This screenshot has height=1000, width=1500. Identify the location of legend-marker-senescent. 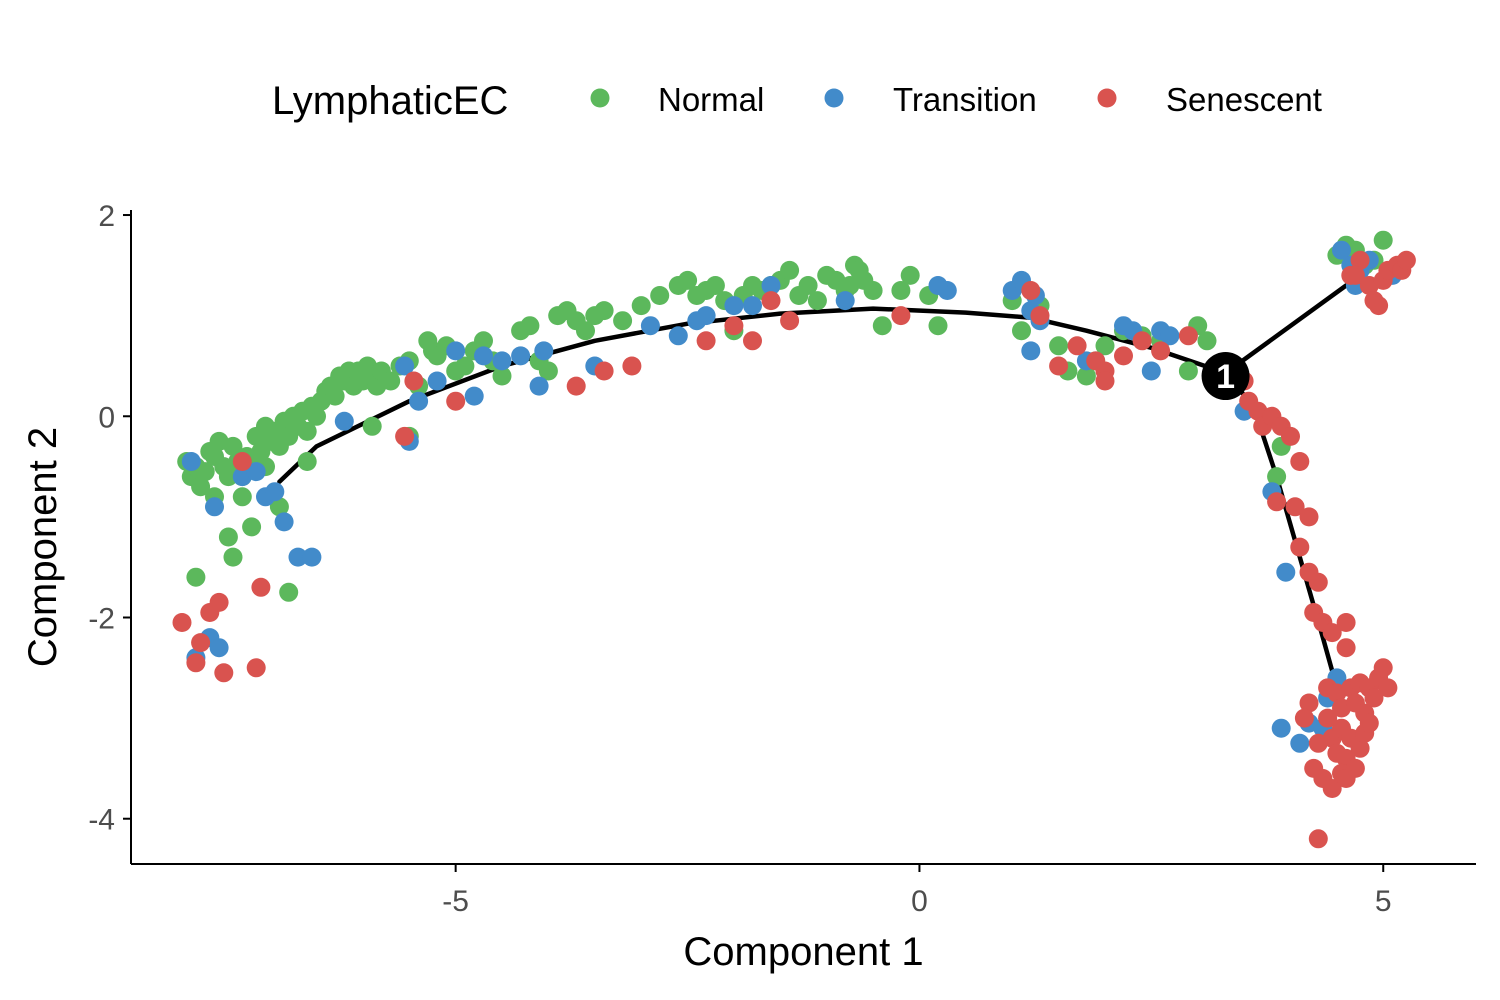
(1107, 98).